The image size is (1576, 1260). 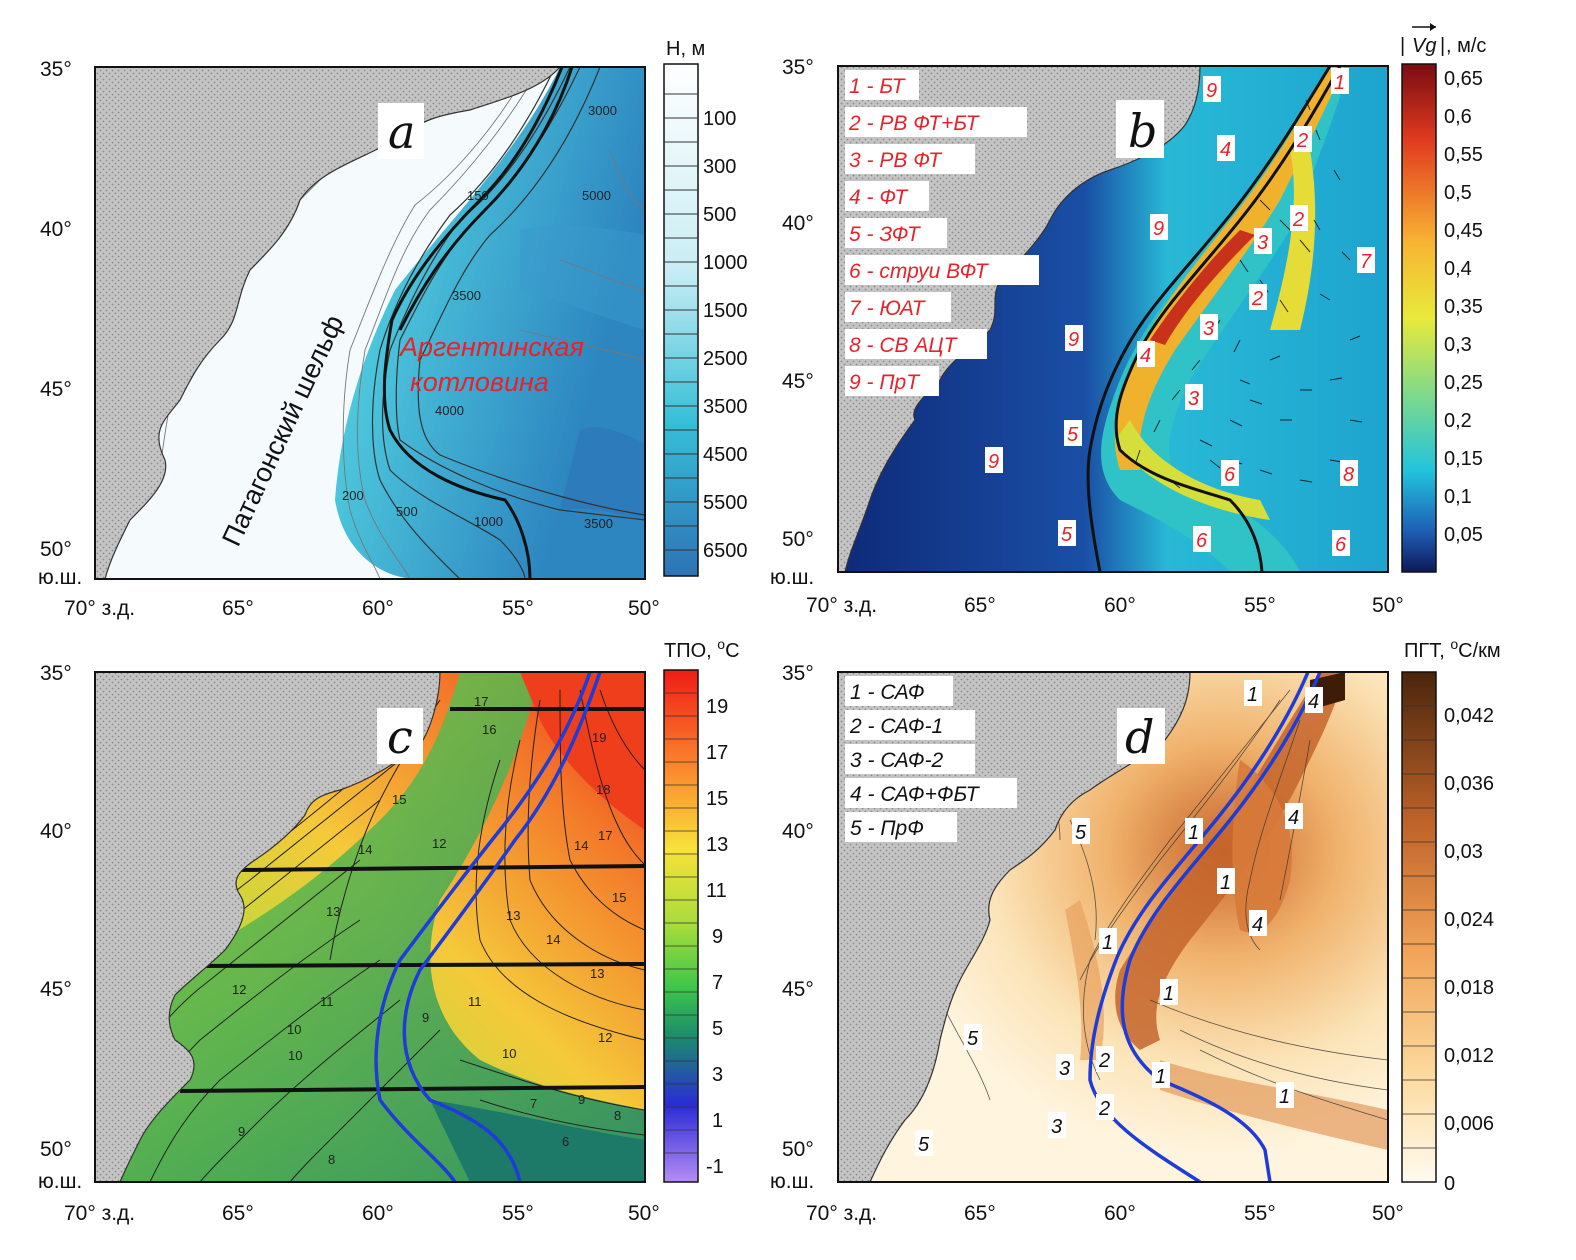 I want to click on svg-text: 0,05, so click(x=1463, y=535).